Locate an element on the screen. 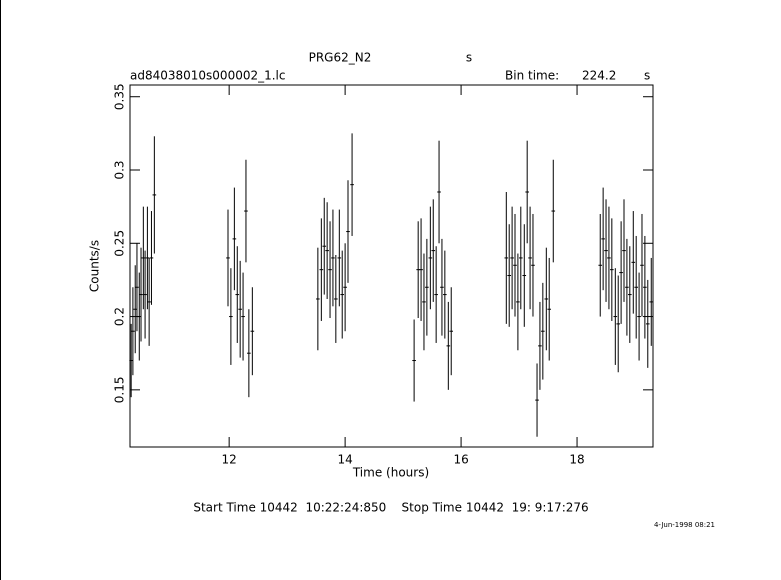 The height and width of the screenshot is (580, 781). y-tick-label: 0.2 is located at coordinates (120, 316).